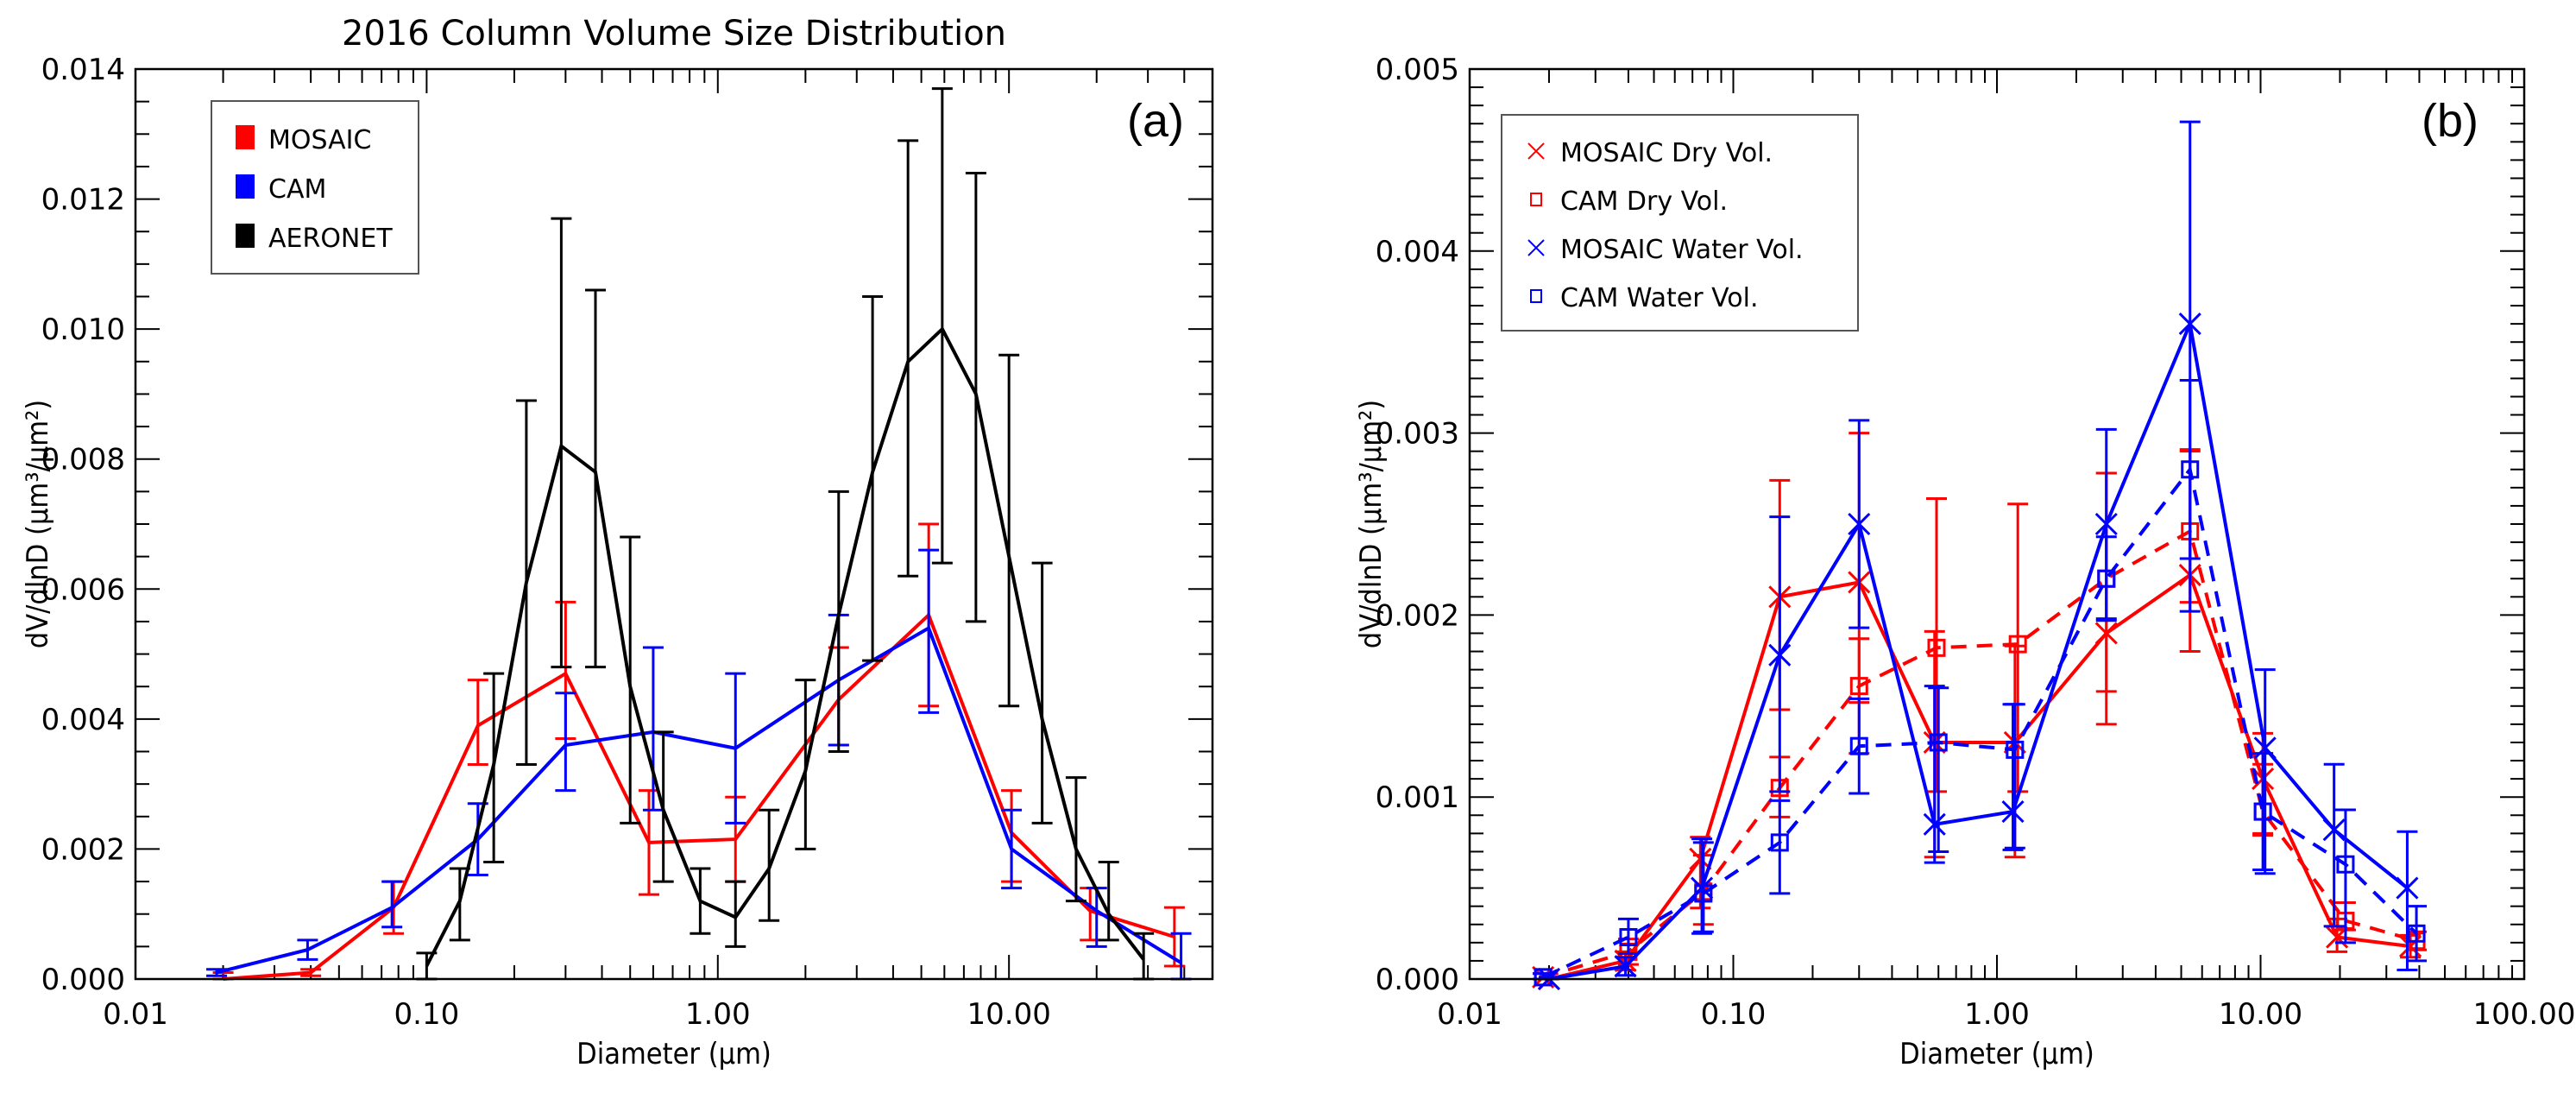 This screenshot has height=1093, width=2576. I want to click on legend: MOSAIC CAM AERONET, so click(315, 187).